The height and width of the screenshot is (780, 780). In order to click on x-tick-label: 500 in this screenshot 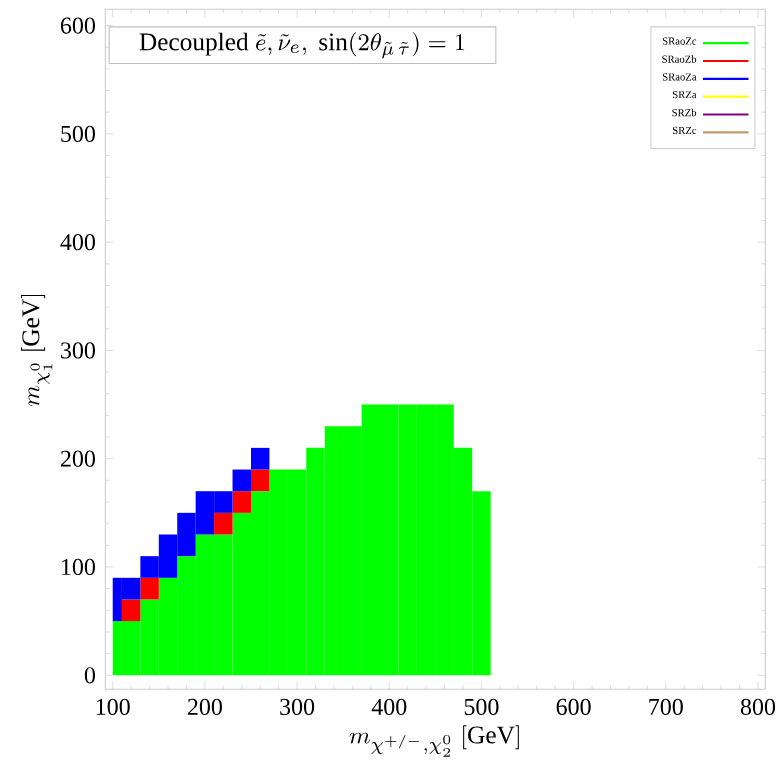, I will do `click(481, 706)`.